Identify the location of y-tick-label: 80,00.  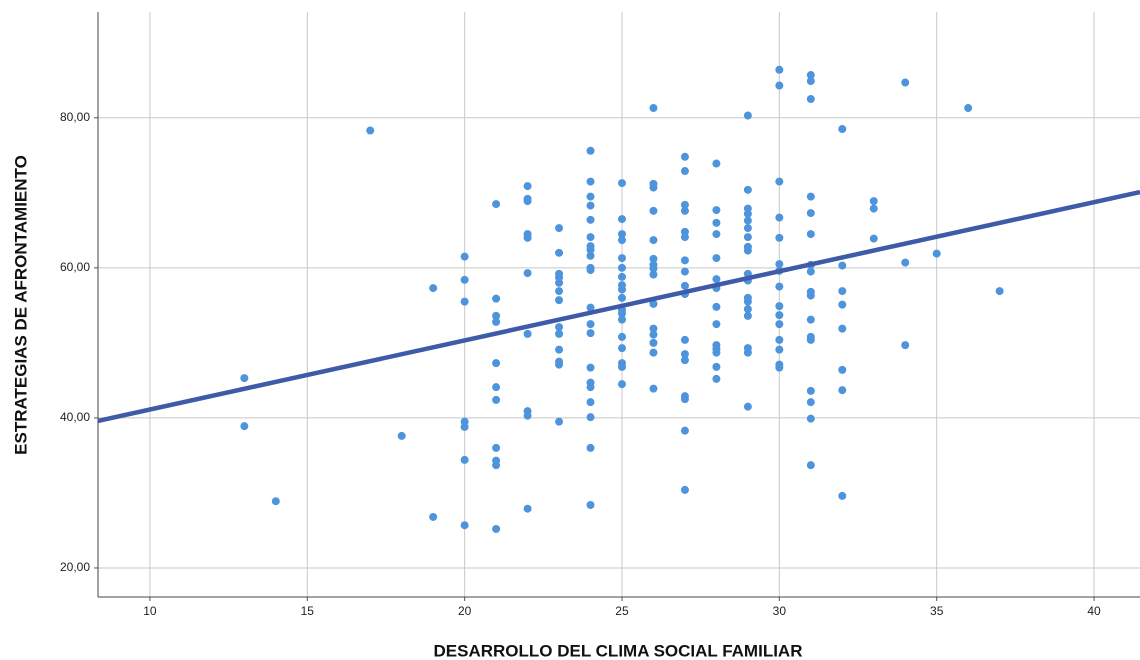
(75, 117).